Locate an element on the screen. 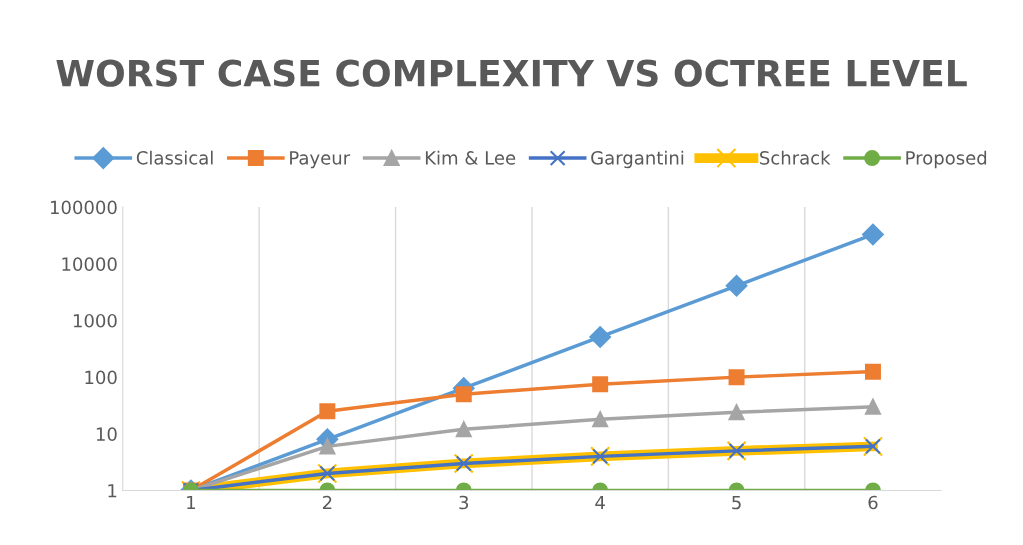  y-tick-label: 10 is located at coordinates (106, 434).